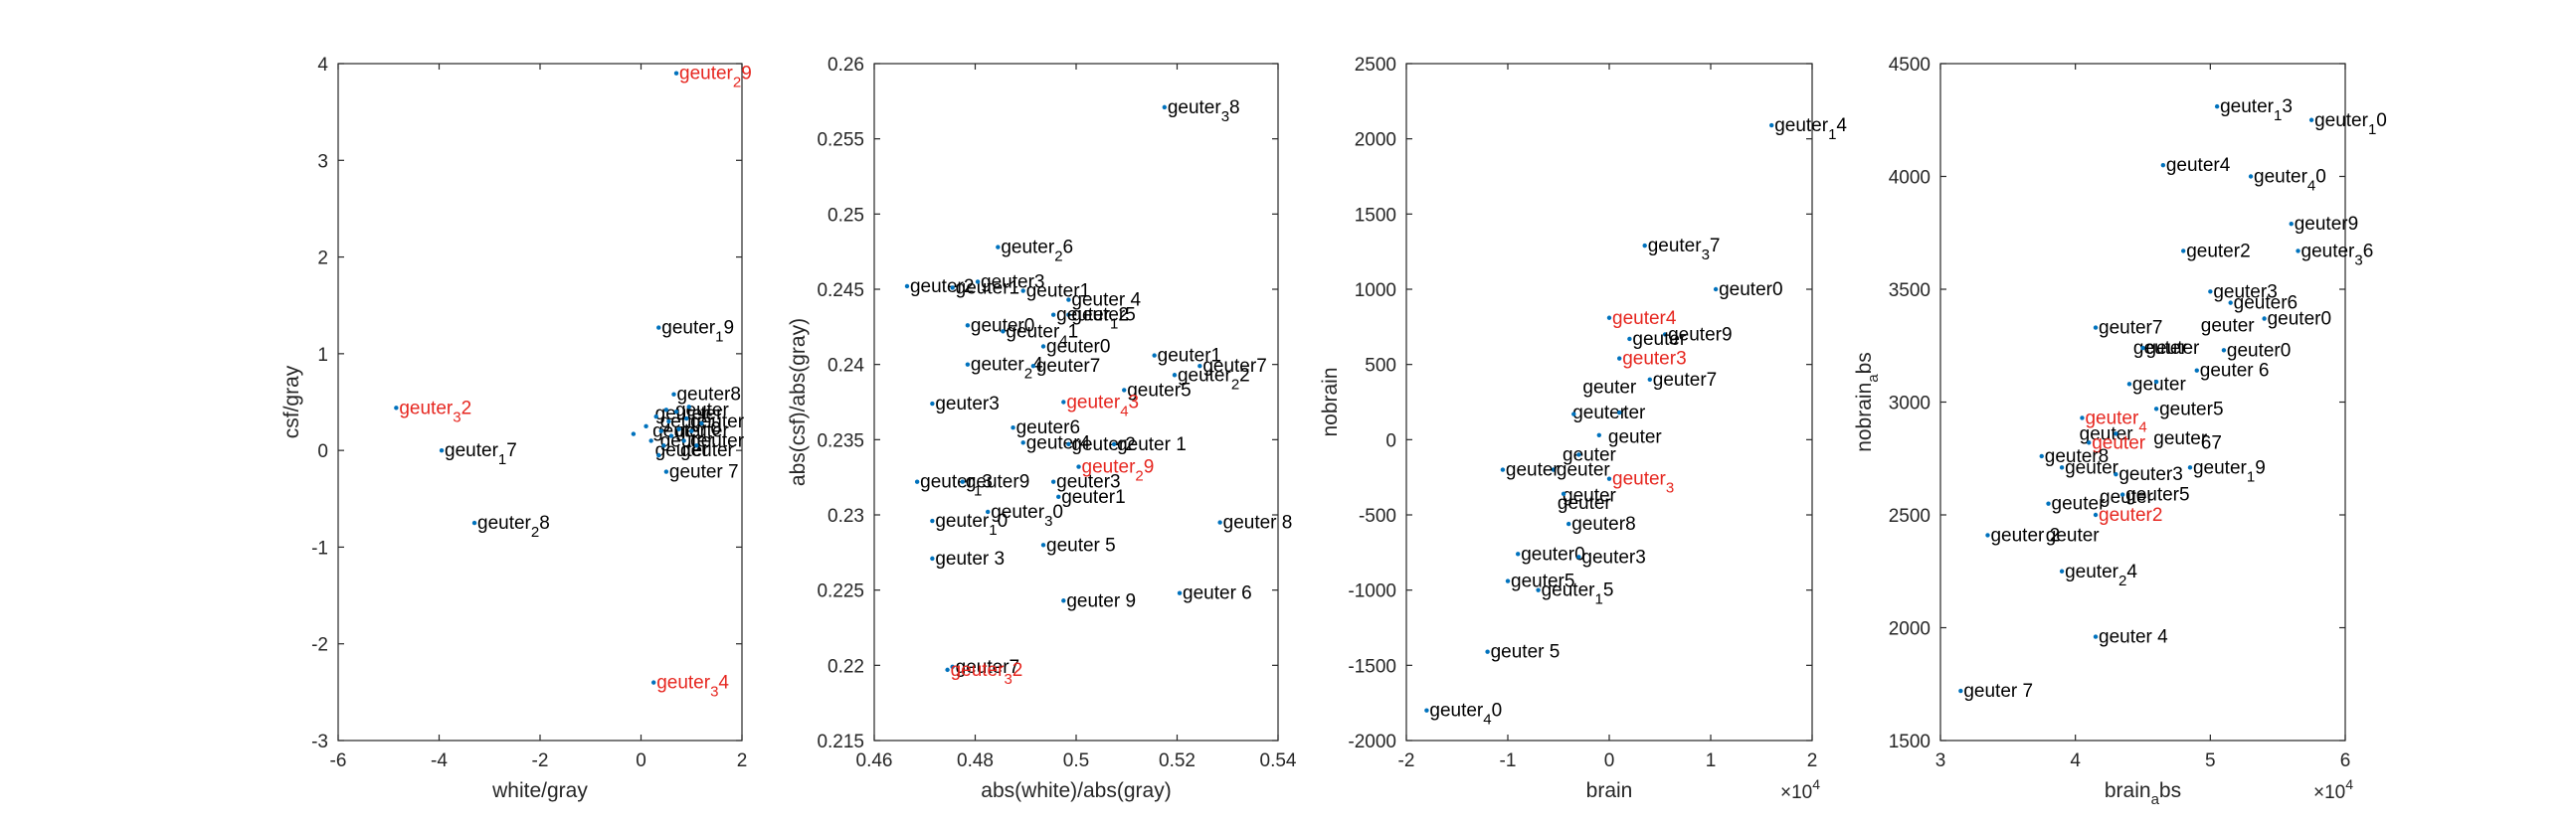 The image size is (2576, 828). Describe the element at coordinates (1659, 339) in the screenshot. I see `point-label: geuter` at that location.